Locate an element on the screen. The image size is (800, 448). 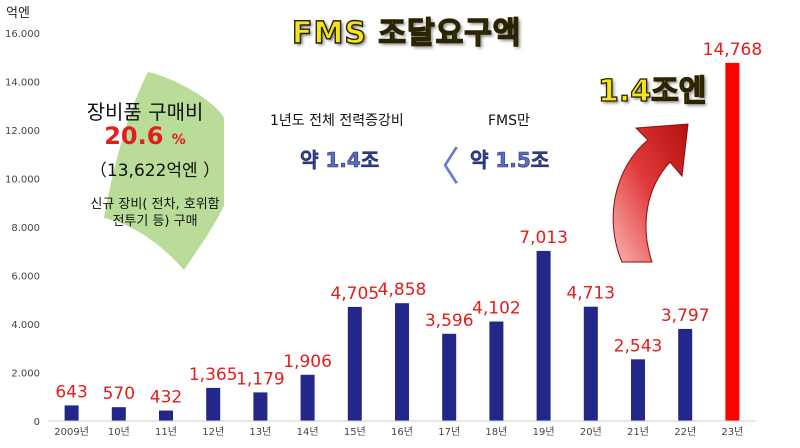
y-tick-label: 8.000 is located at coordinates (25, 228).